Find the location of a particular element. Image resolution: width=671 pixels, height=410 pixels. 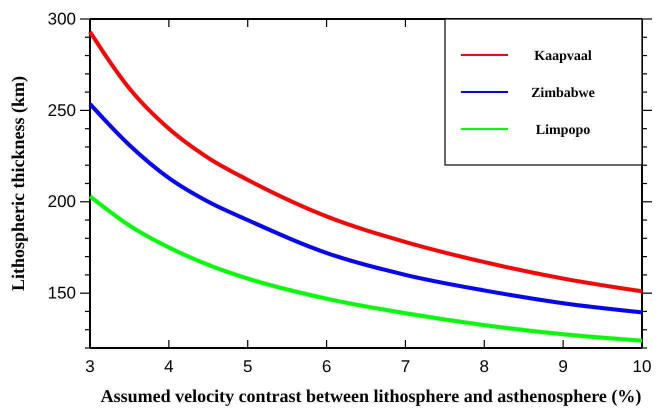

legend-label: Zimbabwe is located at coordinates (563, 93).